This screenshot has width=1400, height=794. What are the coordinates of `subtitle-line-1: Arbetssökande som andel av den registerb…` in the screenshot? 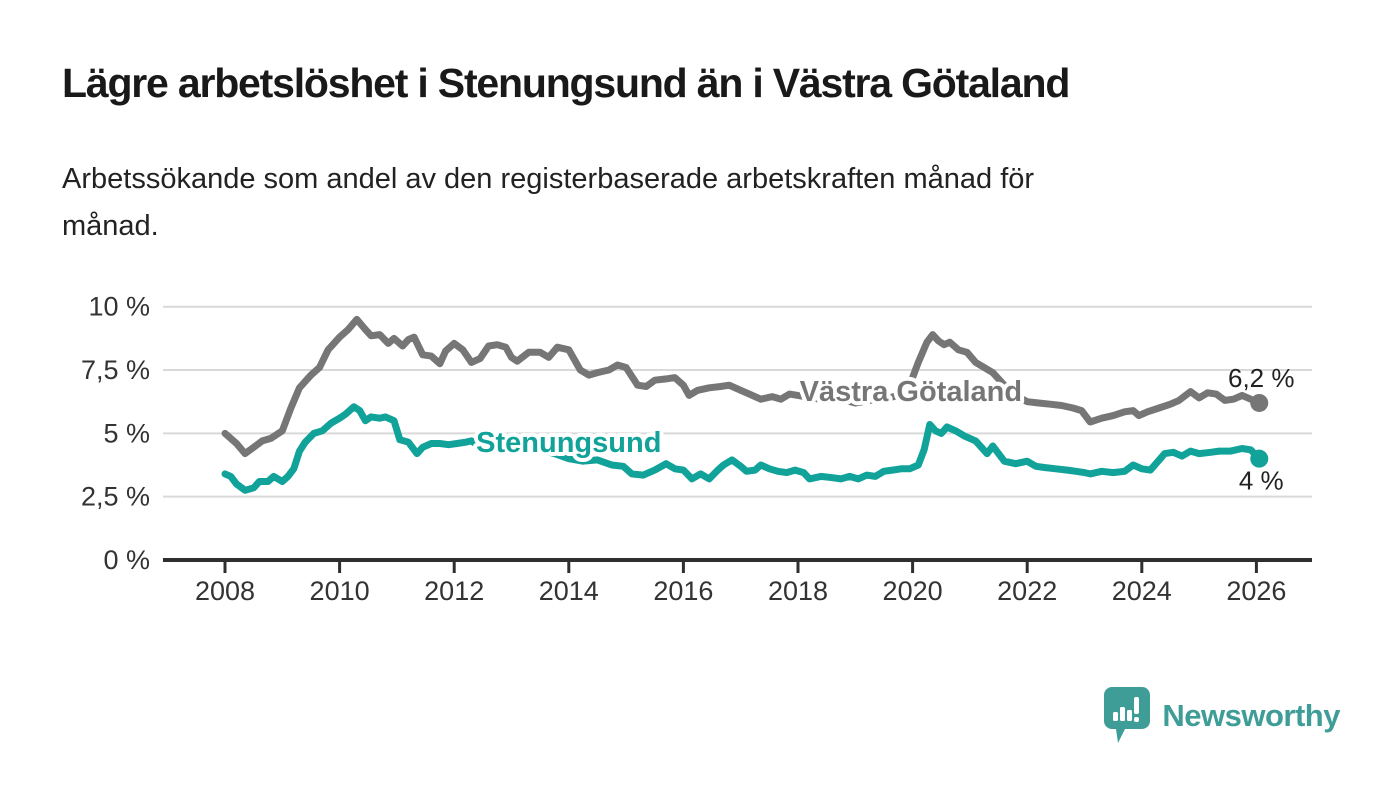 It's located at (548, 179).